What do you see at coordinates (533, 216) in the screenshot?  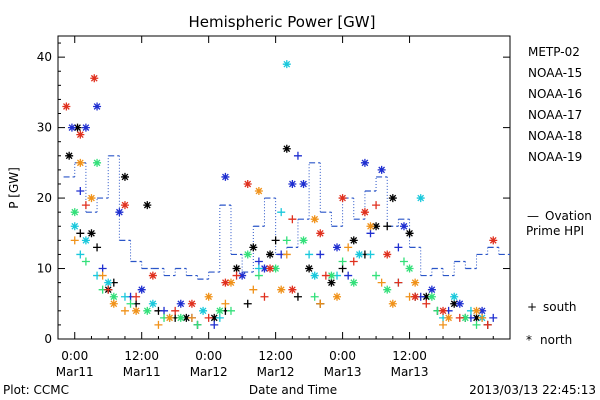 I see `ovation-legend-dash: —` at bounding box center [533, 216].